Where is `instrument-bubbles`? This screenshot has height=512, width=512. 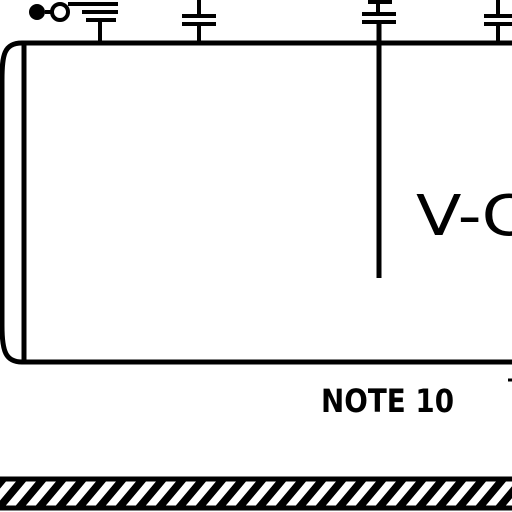
instrument-bubbles is located at coordinates (49, 12).